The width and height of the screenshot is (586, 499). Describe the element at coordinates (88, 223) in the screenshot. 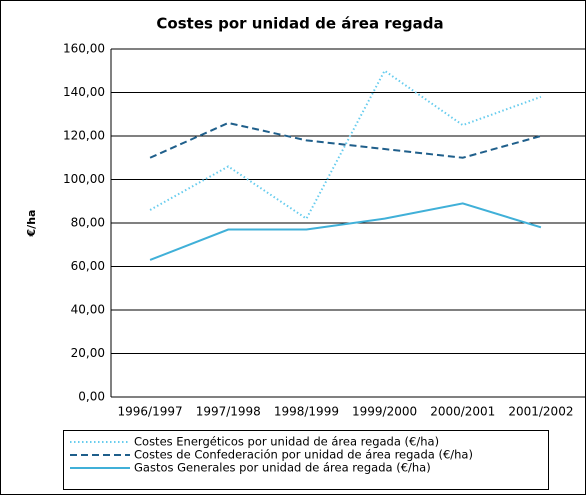

I see `y-tick-label: 80,00` at that location.